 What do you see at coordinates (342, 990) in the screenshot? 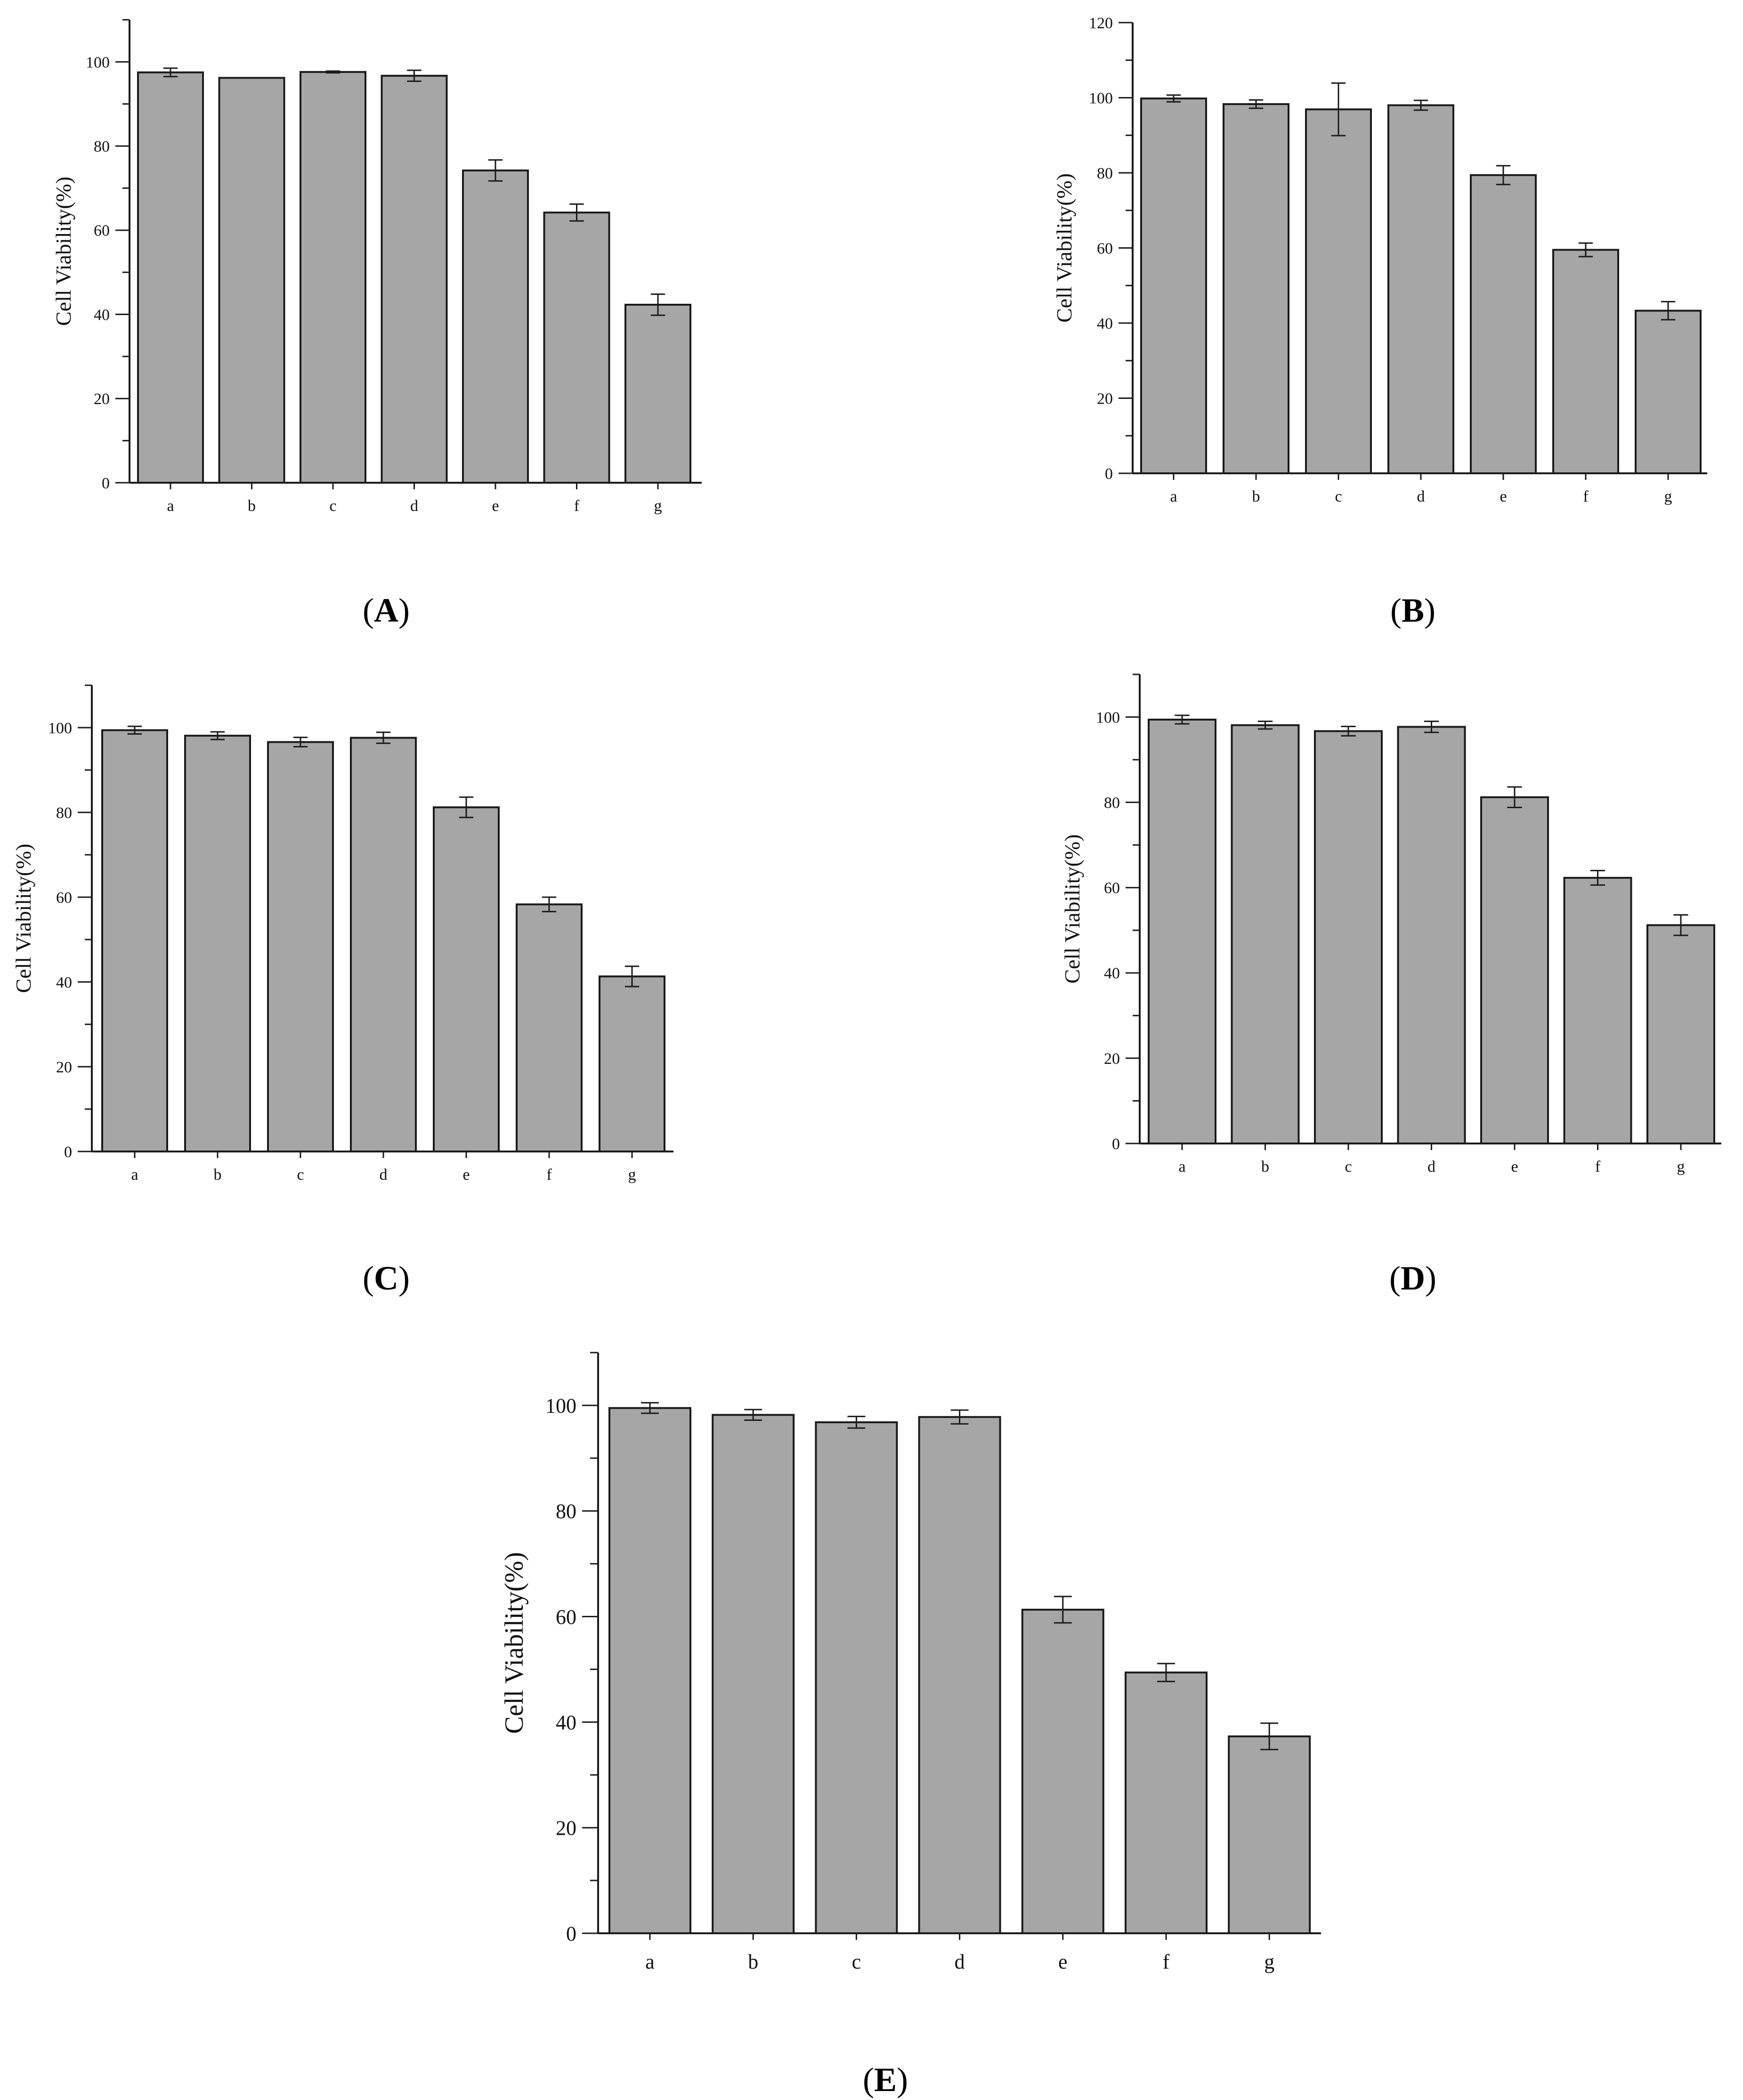
I see `chart-panel-c: a b c d e f g 0 20 40 60 80 100 Cell Viability(%) (C)` at bounding box center [342, 990].